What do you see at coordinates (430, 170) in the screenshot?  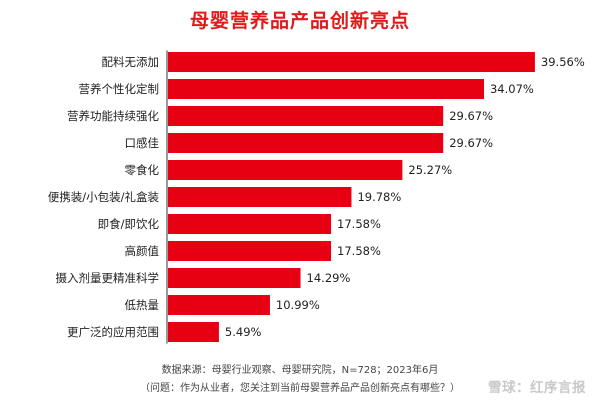 I see `value-label: 25.27%` at bounding box center [430, 170].